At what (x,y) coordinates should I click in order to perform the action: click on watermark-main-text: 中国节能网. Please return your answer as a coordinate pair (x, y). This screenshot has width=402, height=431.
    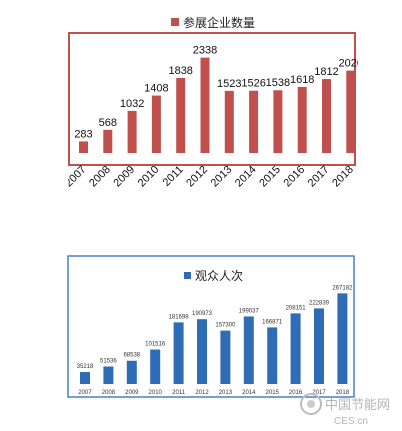
    Looking at the image, I should click on (357, 404).